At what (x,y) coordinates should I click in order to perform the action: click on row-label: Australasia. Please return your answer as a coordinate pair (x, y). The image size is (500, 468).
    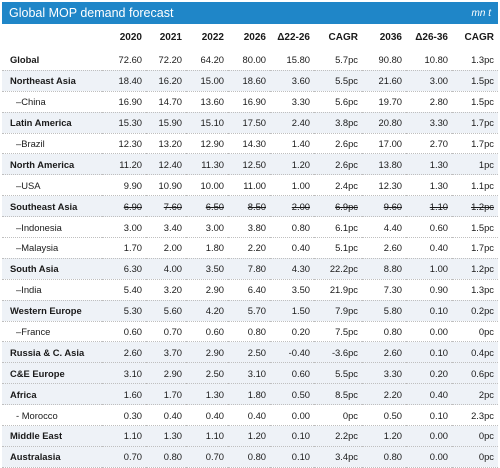
    Looking at the image, I should click on (52, 457).